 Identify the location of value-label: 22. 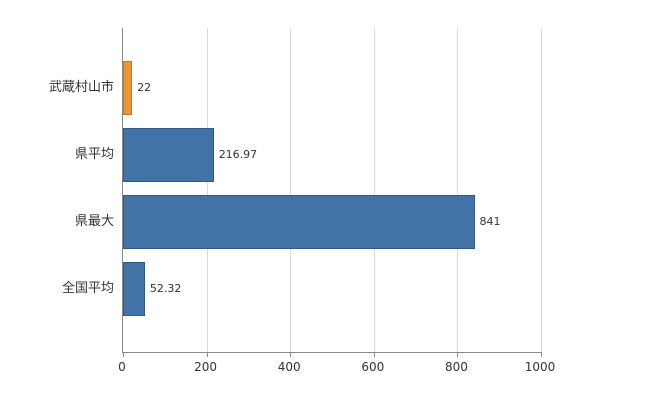
(144, 87).